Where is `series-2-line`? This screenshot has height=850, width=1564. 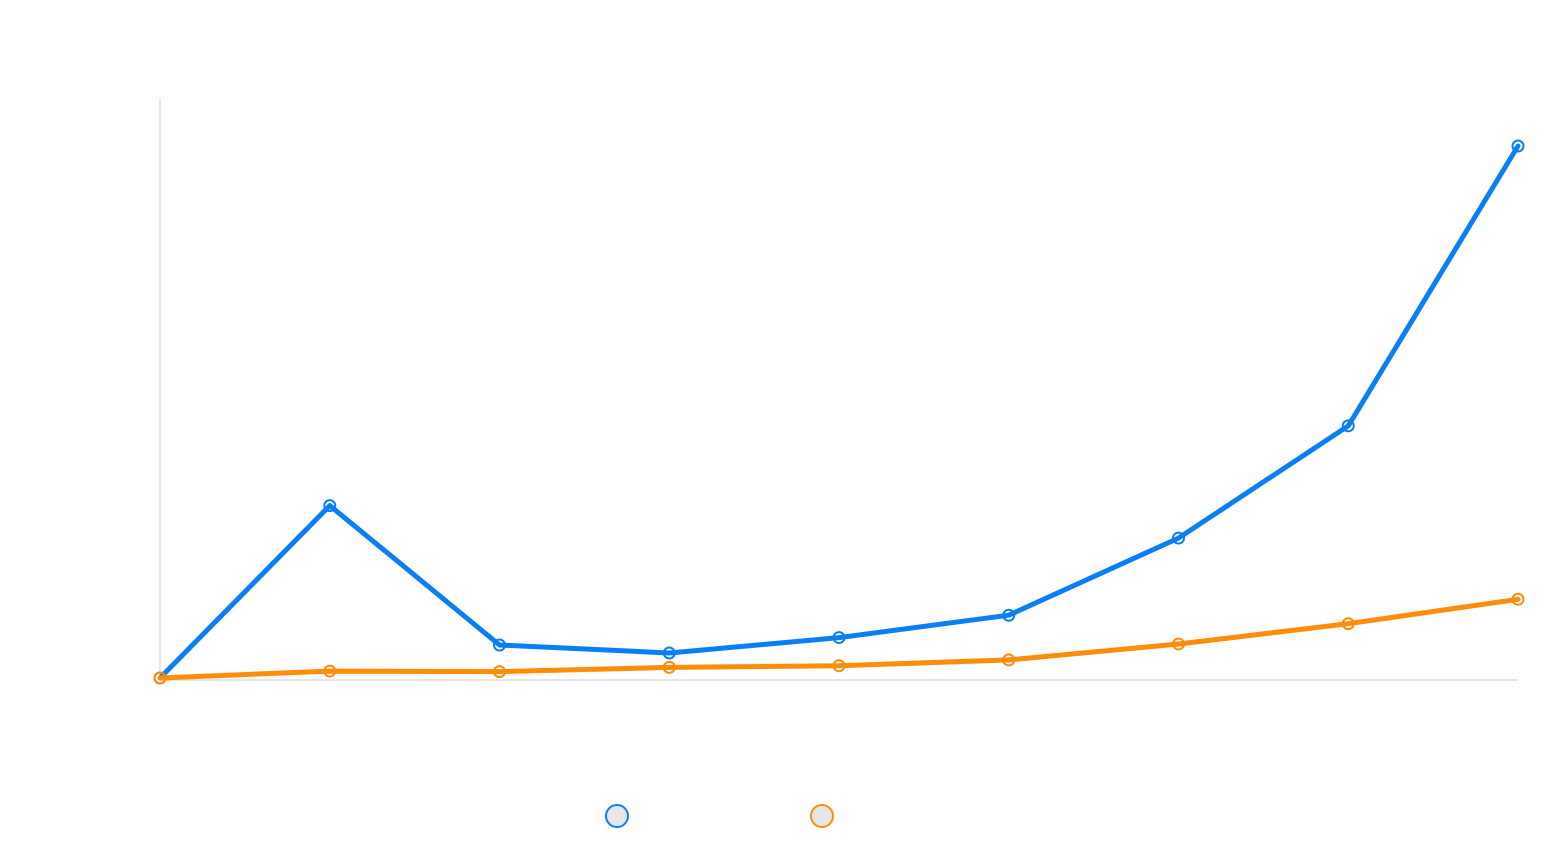 series-2-line is located at coordinates (839, 638).